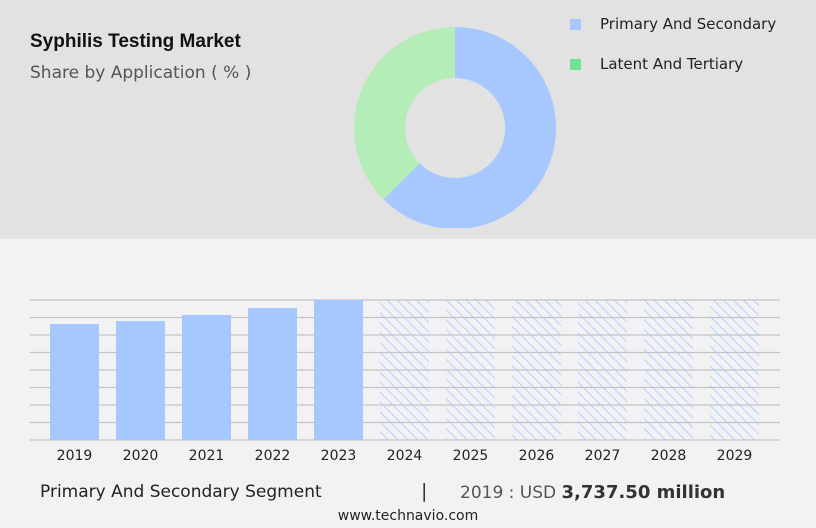 The height and width of the screenshot is (528, 816). I want to click on legend-item-primary: Primary And Secondary, so click(673, 24).